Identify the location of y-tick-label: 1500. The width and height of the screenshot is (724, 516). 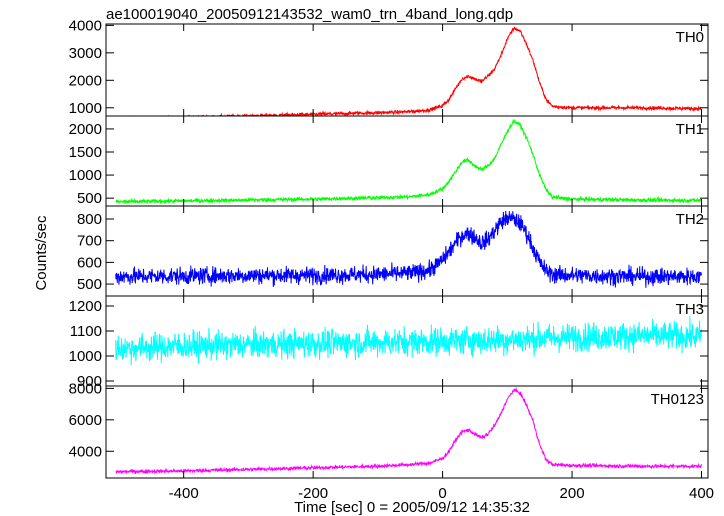
(85, 152).